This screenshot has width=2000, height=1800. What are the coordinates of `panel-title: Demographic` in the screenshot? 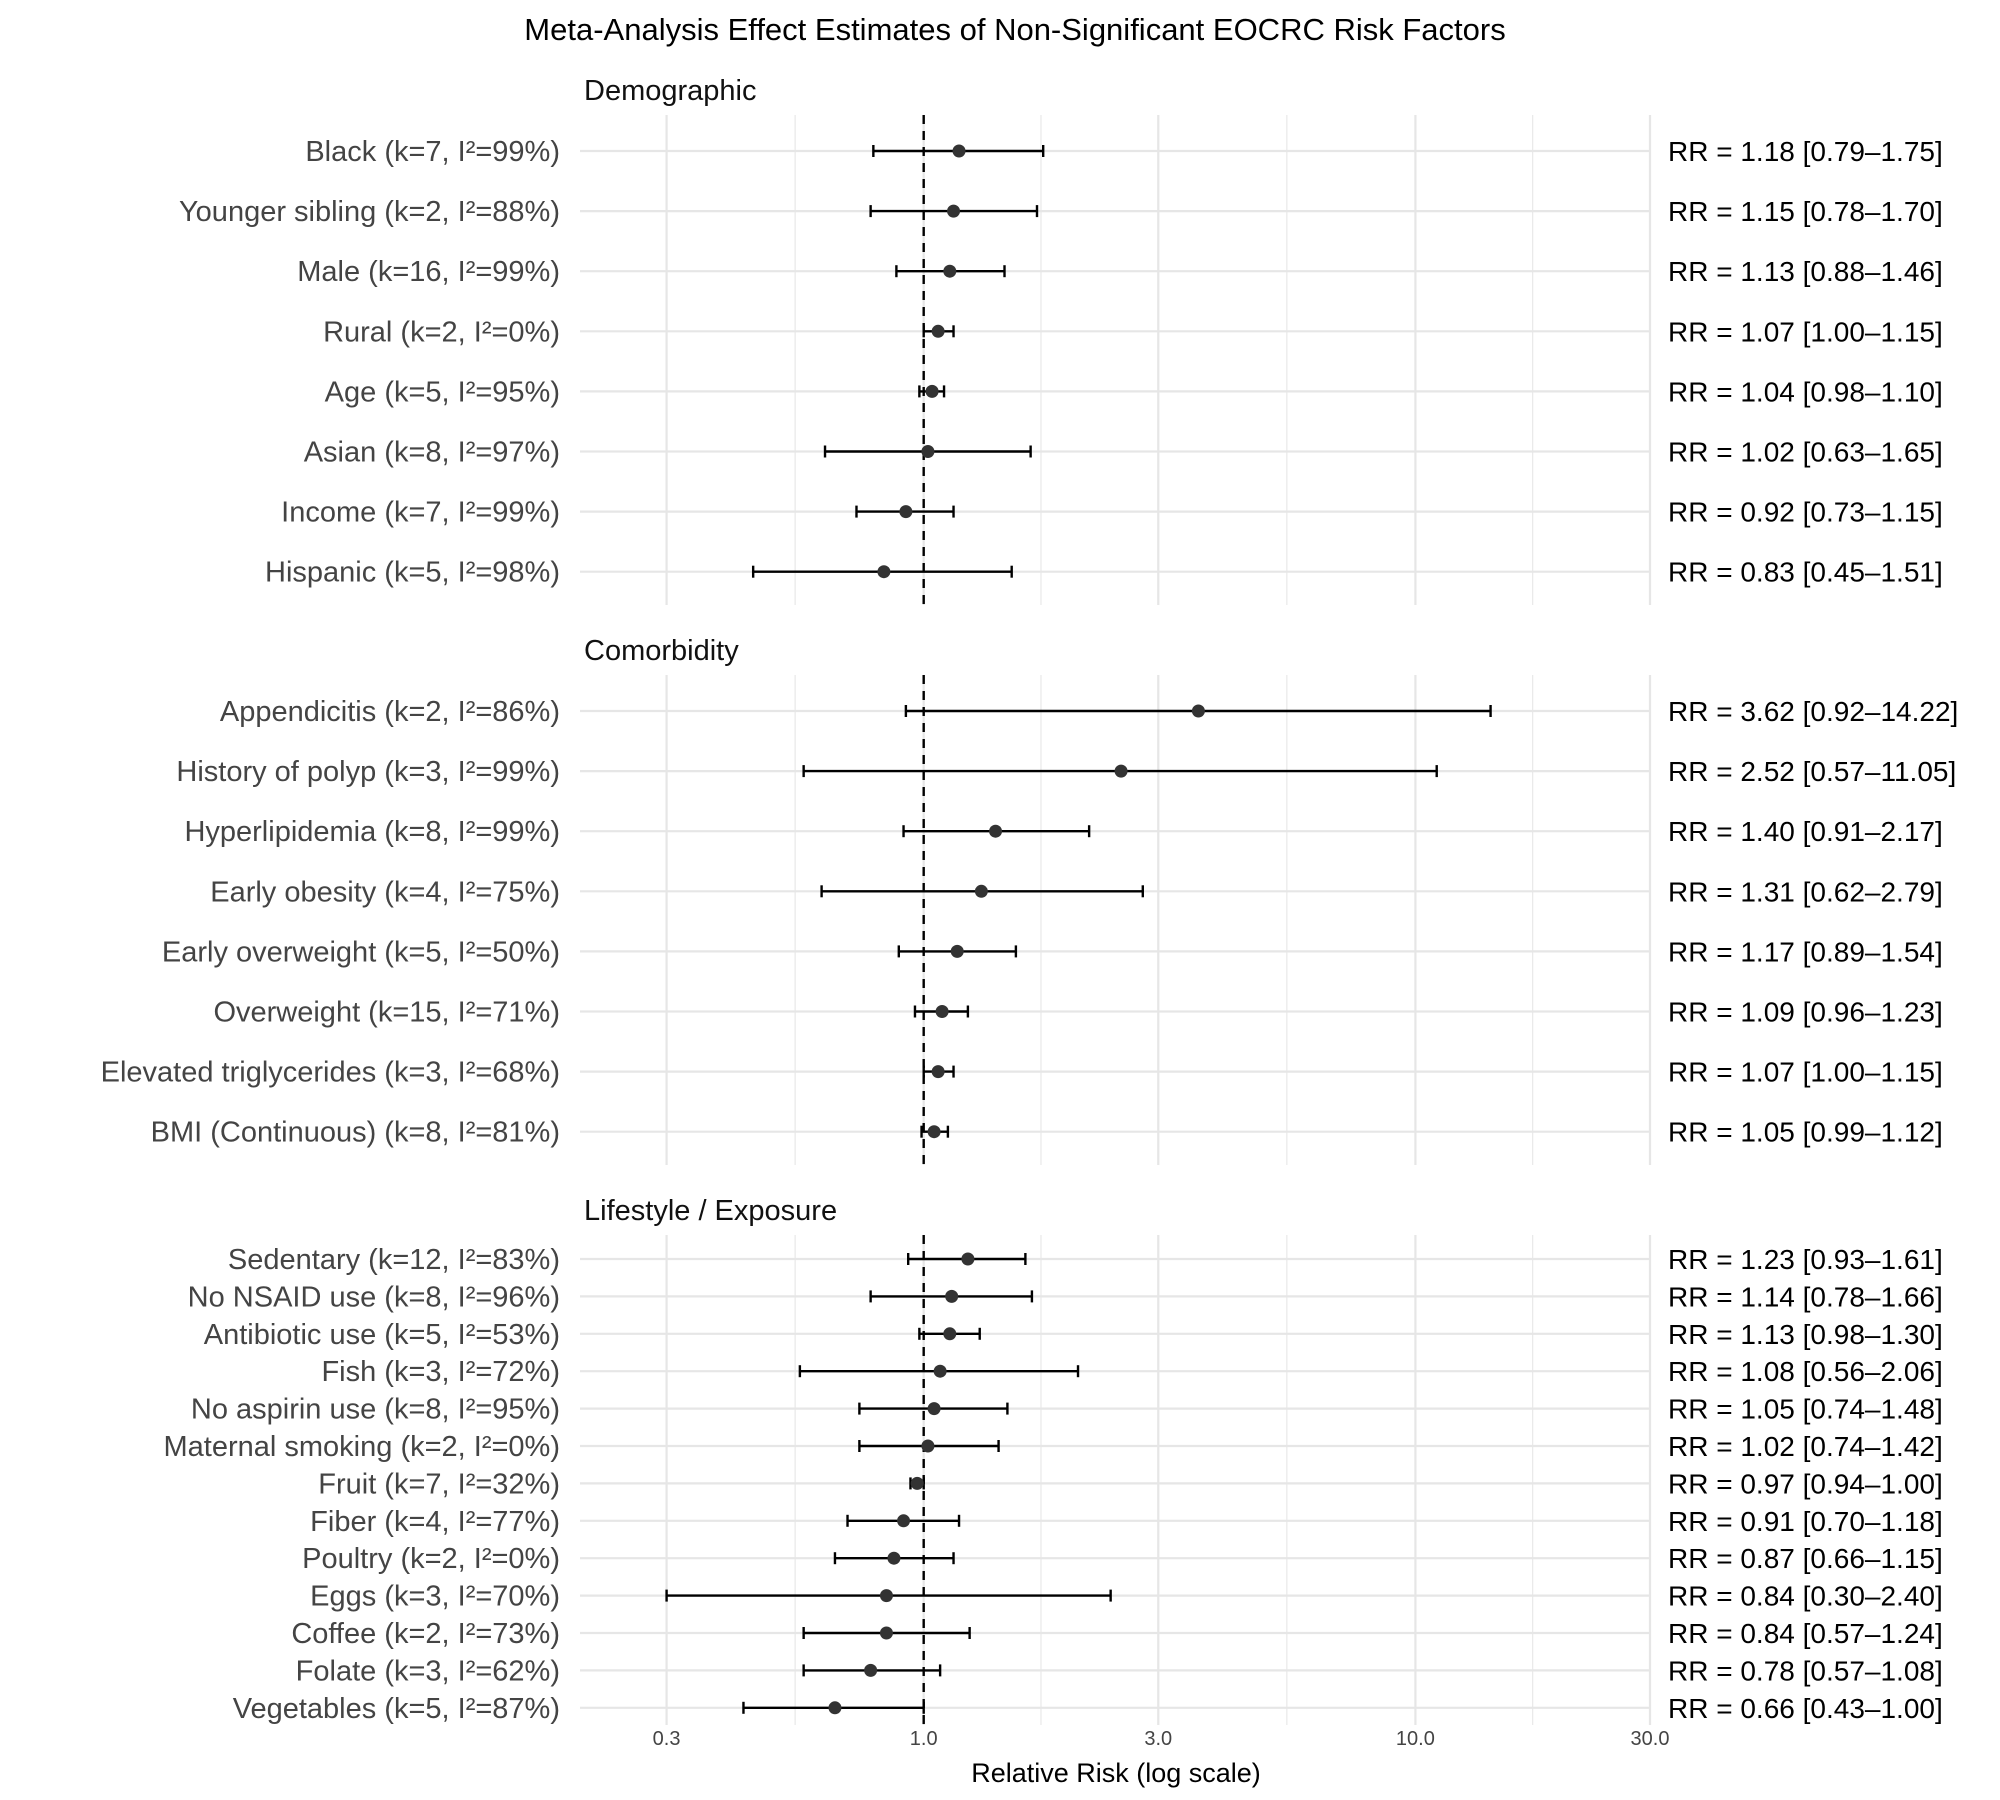 It's located at (670, 91).